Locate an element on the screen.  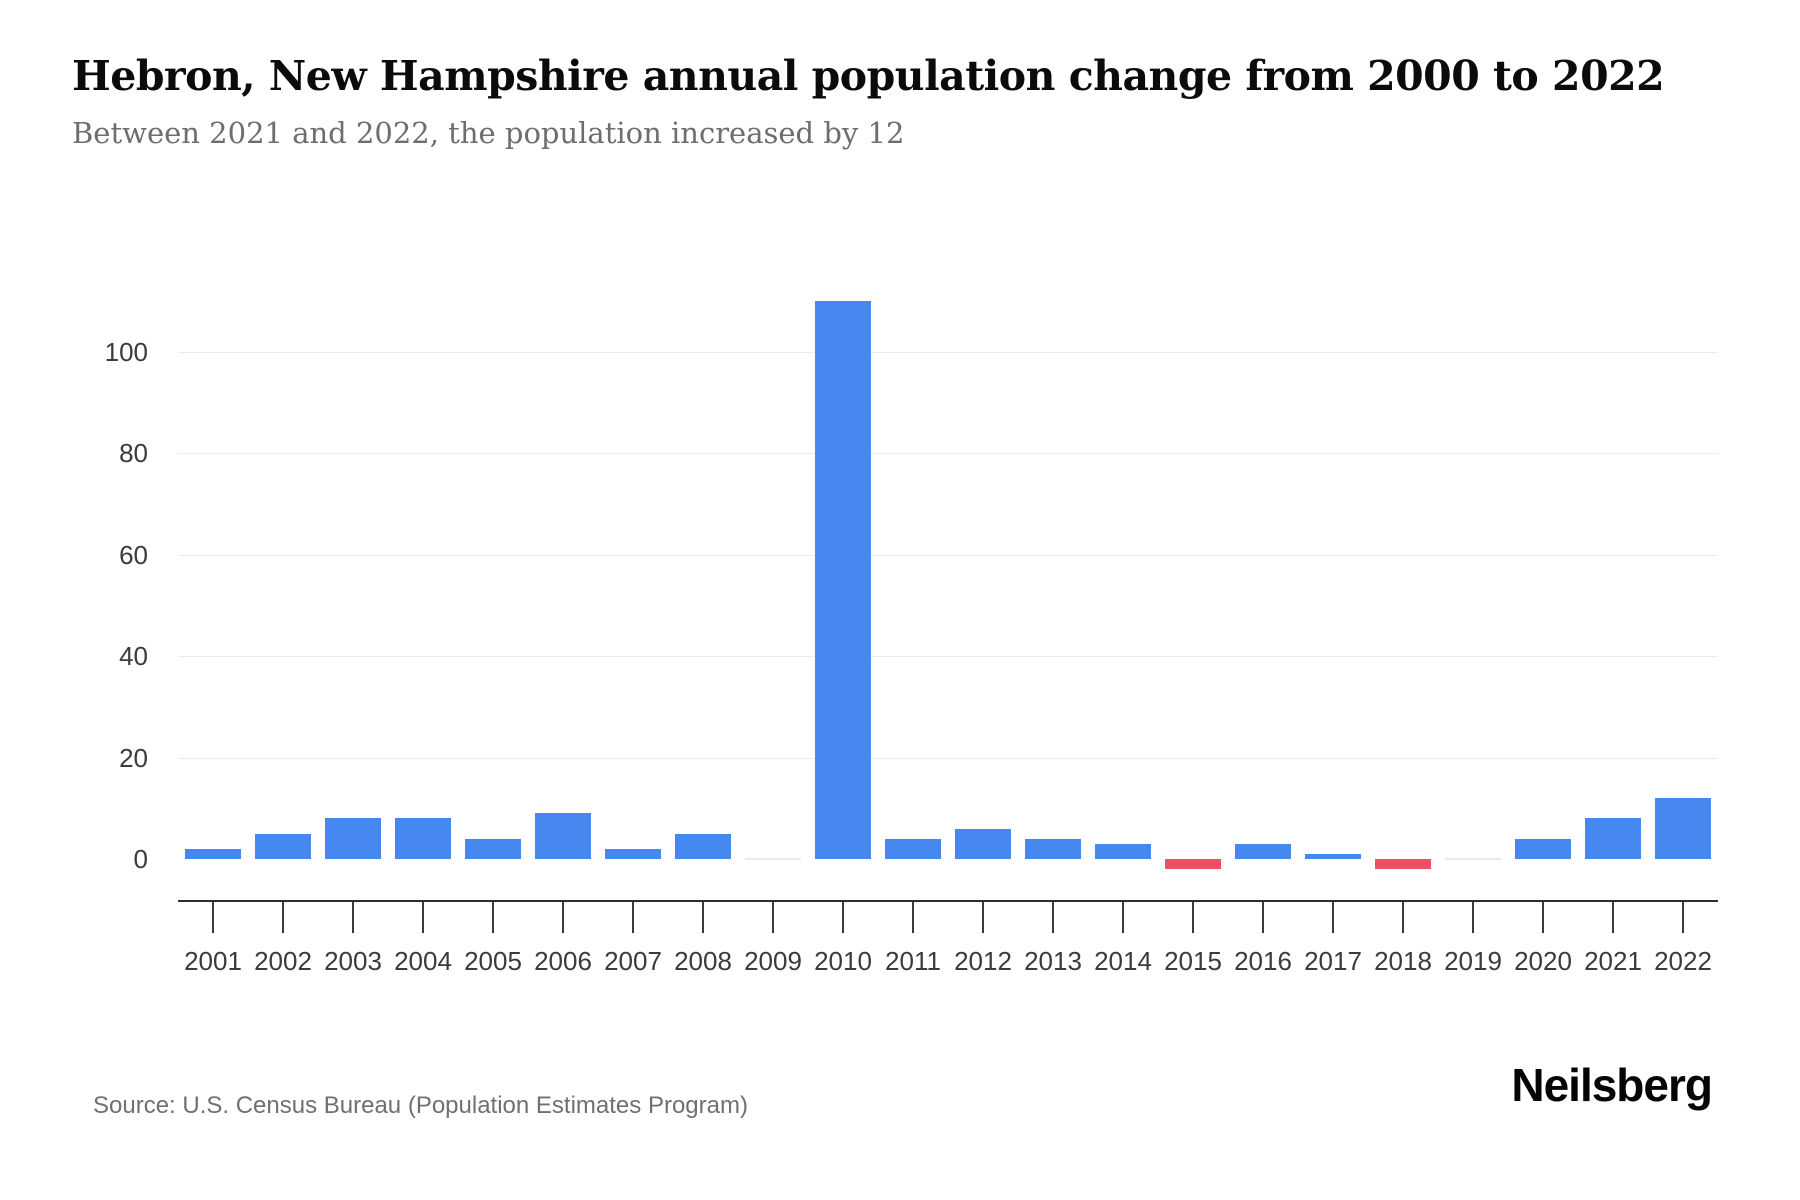
bar-2006 is located at coordinates (563, 836).